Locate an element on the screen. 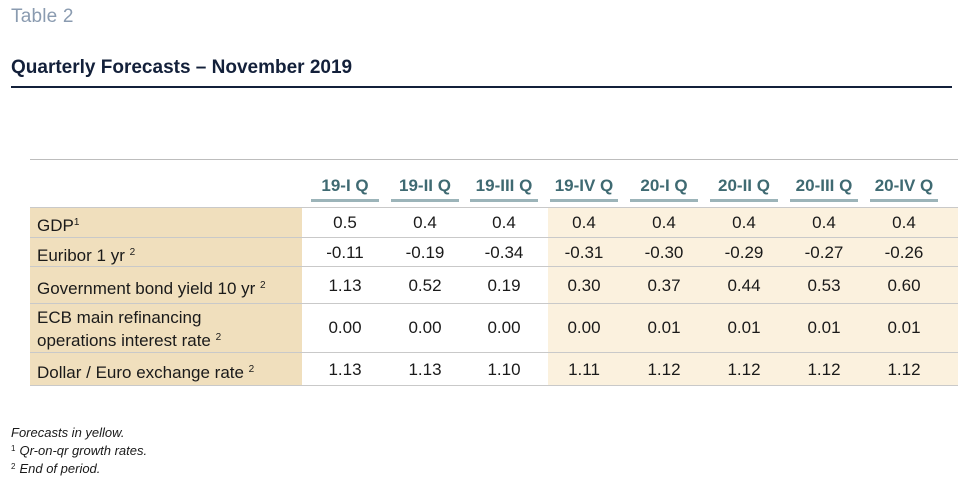  table-cell: 0.30 is located at coordinates (584, 285).